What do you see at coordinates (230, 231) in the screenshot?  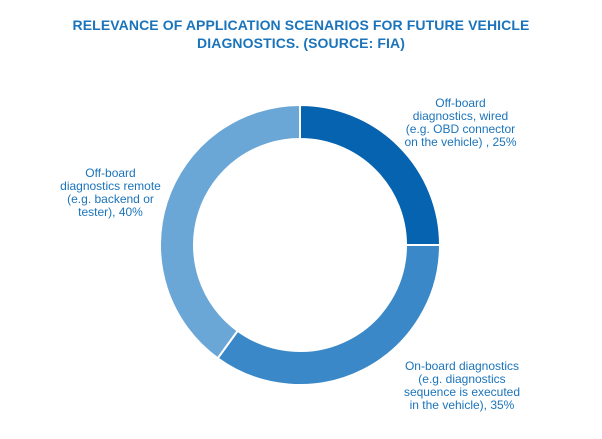 I see `slice-offboard-remote` at bounding box center [230, 231].